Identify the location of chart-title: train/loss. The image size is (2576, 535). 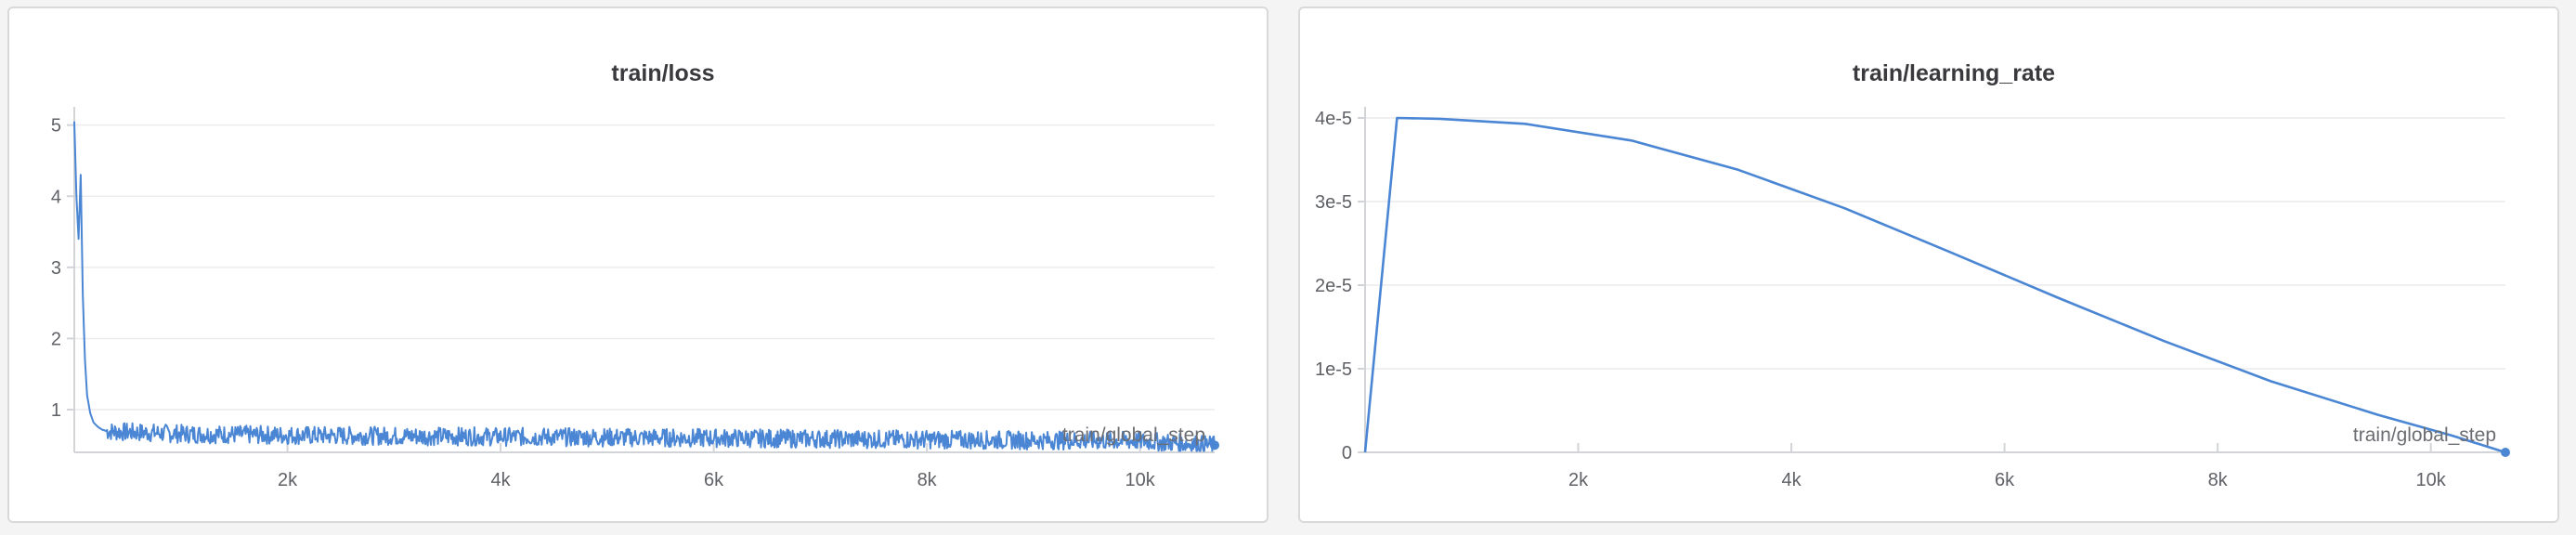
(663, 73).